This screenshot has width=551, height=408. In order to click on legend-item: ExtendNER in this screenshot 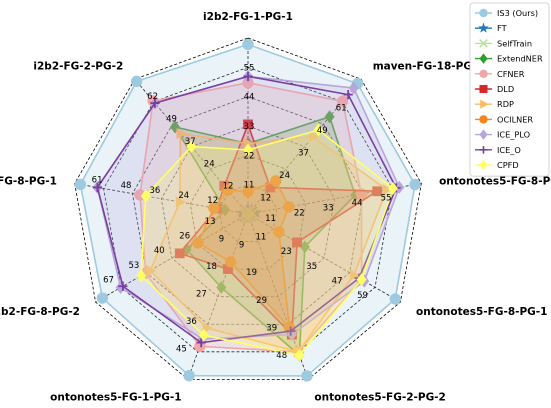, I will do `click(509, 58)`.